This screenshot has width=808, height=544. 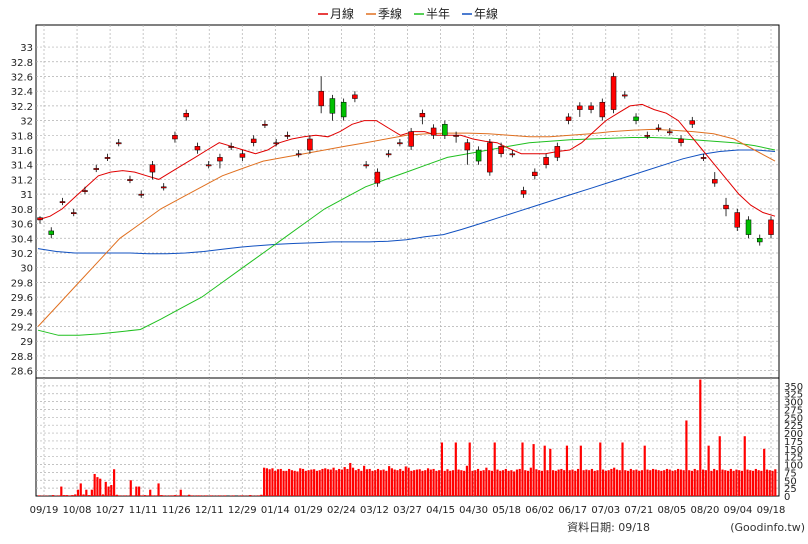 I want to click on price-tick-label: 29, so click(x=26, y=342).